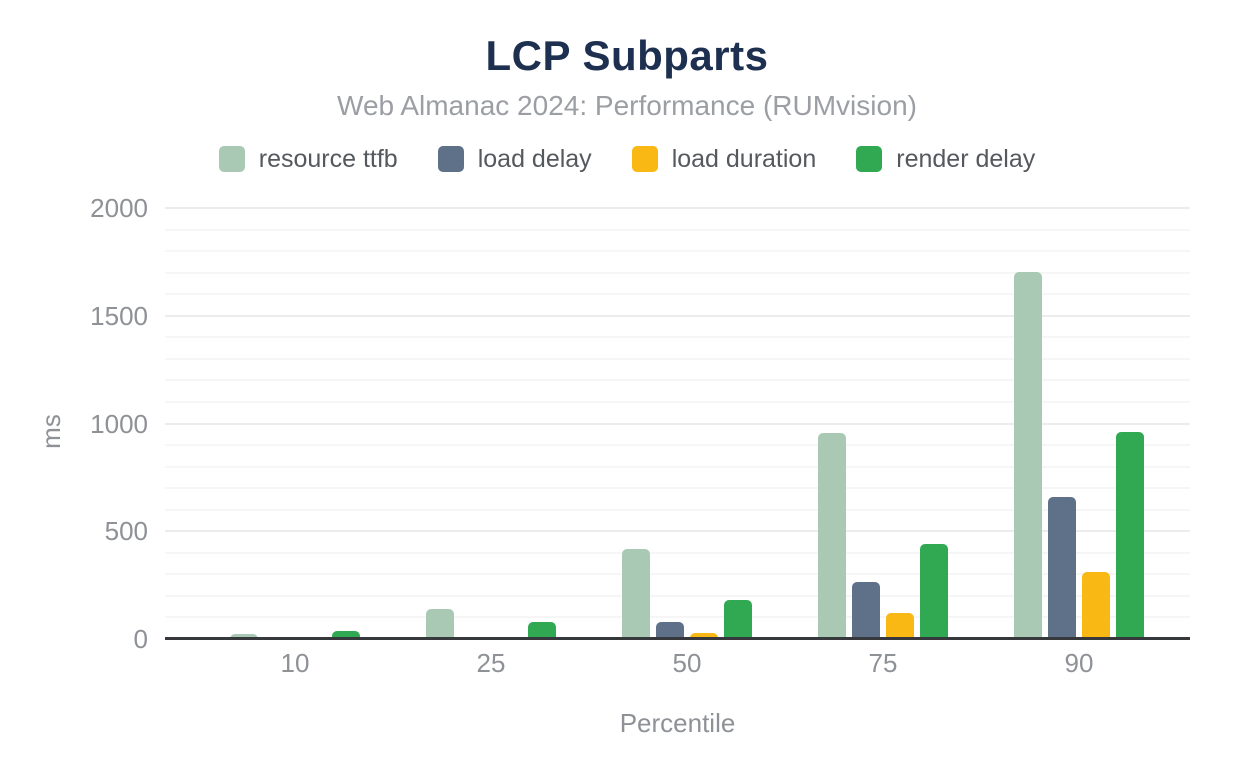 The image size is (1254, 774). What do you see at coordinates (627, 55) in the screenshot?
I see `chart-title: LCP Subparts` at bounding box center [627, 55].